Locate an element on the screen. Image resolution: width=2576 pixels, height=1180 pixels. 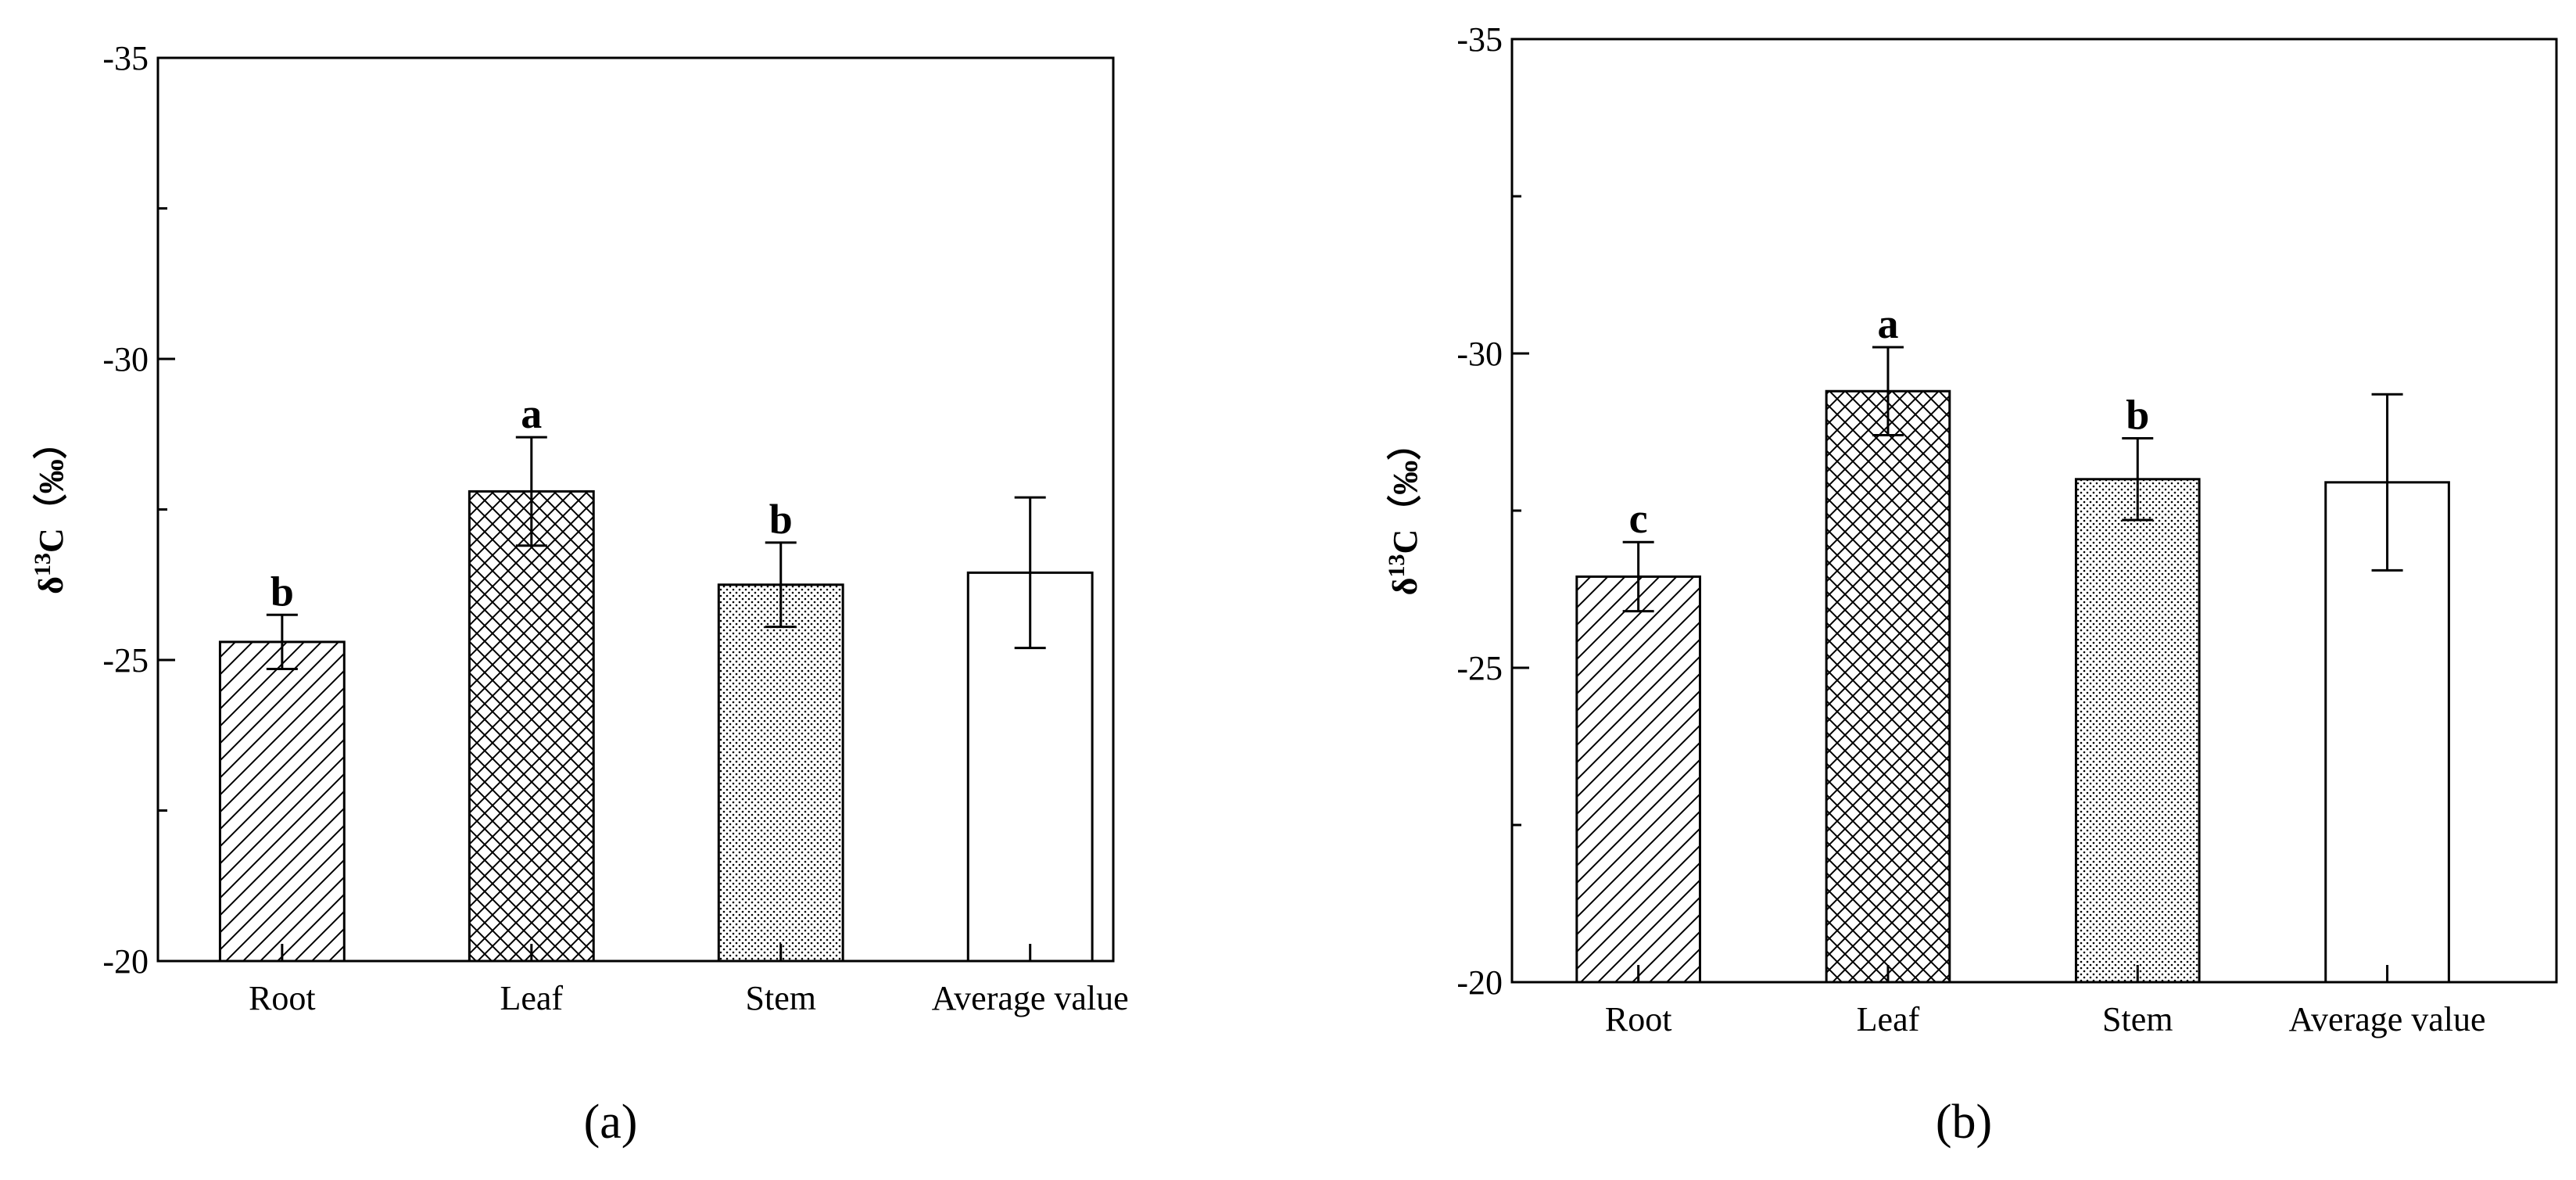
panel-label: (a) is located at coordinates (611, 1122).